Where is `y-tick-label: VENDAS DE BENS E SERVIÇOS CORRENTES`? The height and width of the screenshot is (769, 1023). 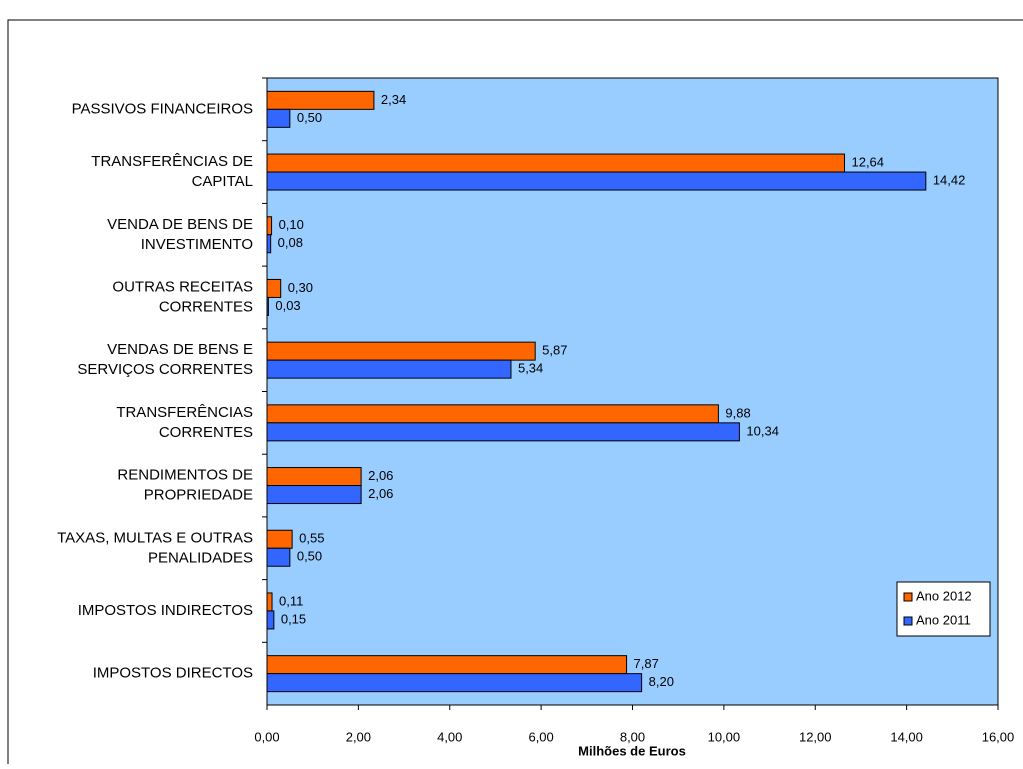
y-tick-label: VENDAS DE BENS E SERVIÇOS CORRENTES is located at coordinates (165, 359).